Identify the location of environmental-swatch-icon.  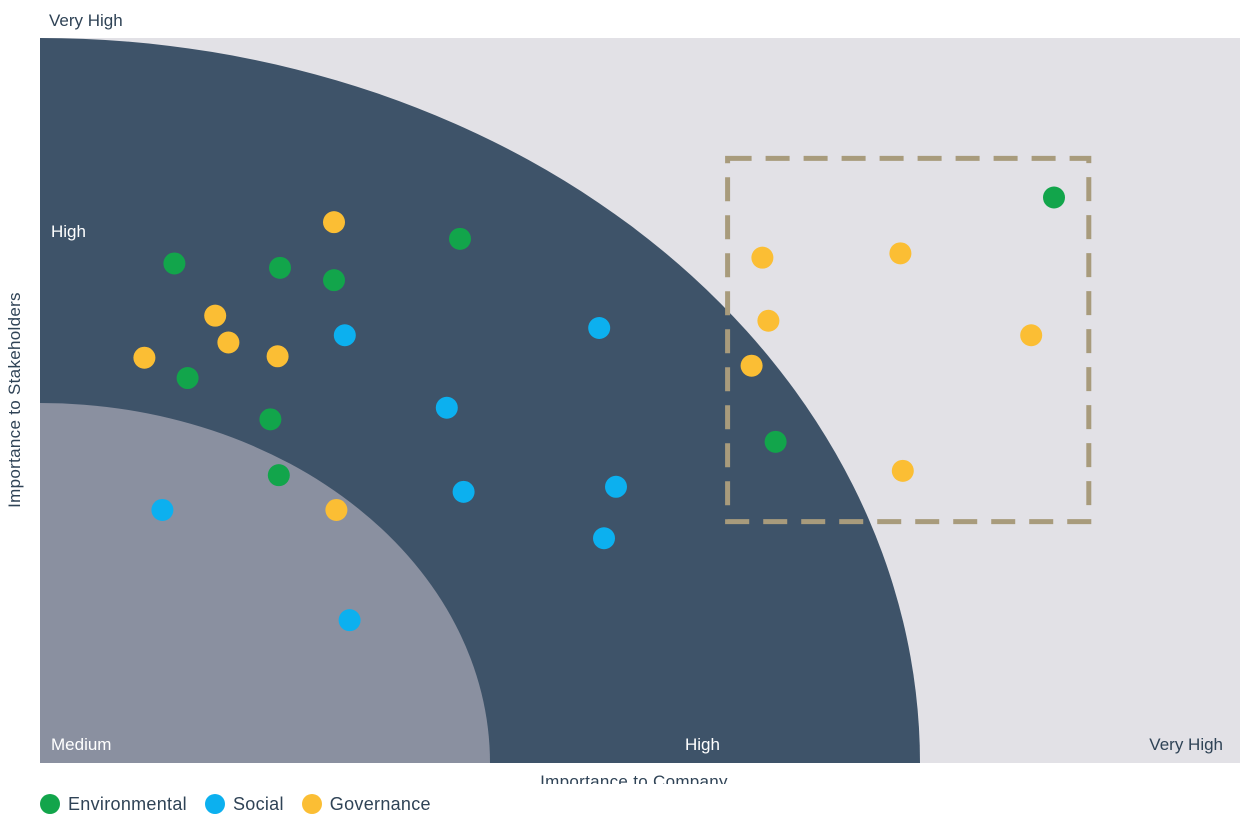
(50, 804).